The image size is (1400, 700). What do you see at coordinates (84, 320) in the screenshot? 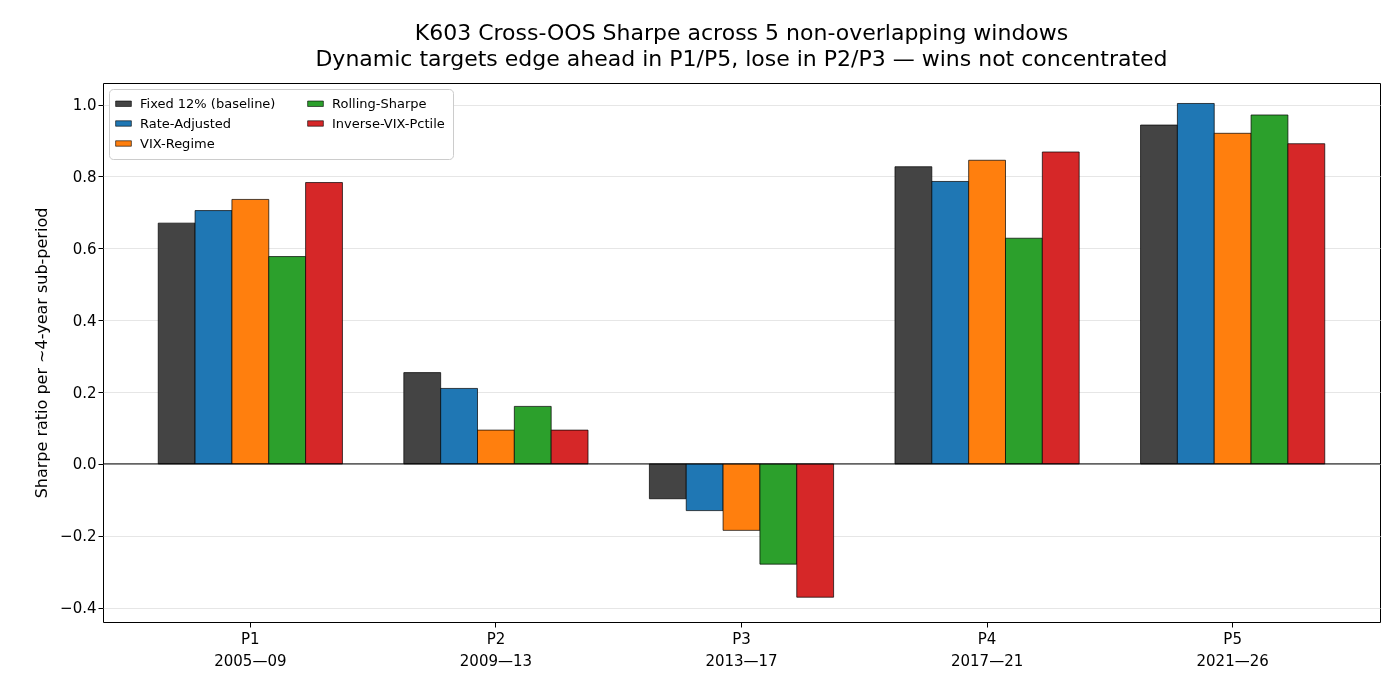
I see `y-tick-label: 0.4` at bounding box center [84, 320].